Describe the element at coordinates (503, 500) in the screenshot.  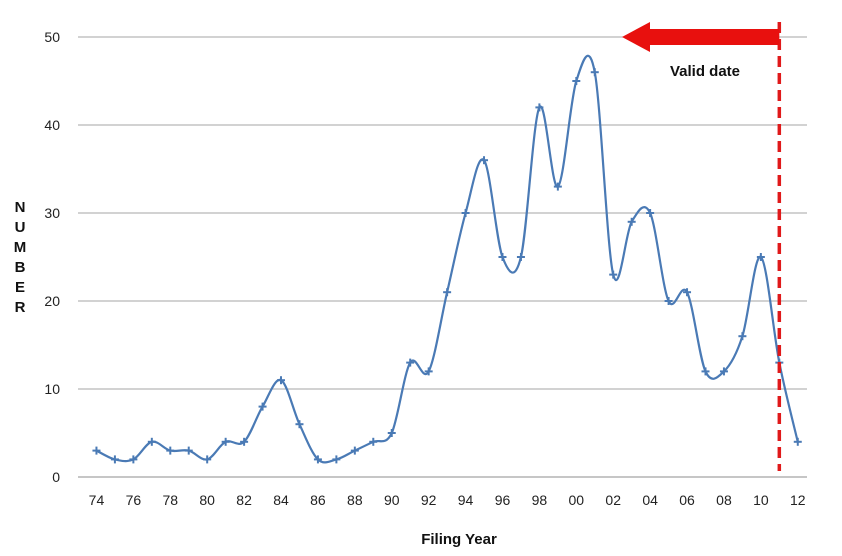
I see `x-tick-label: 96` at that location.